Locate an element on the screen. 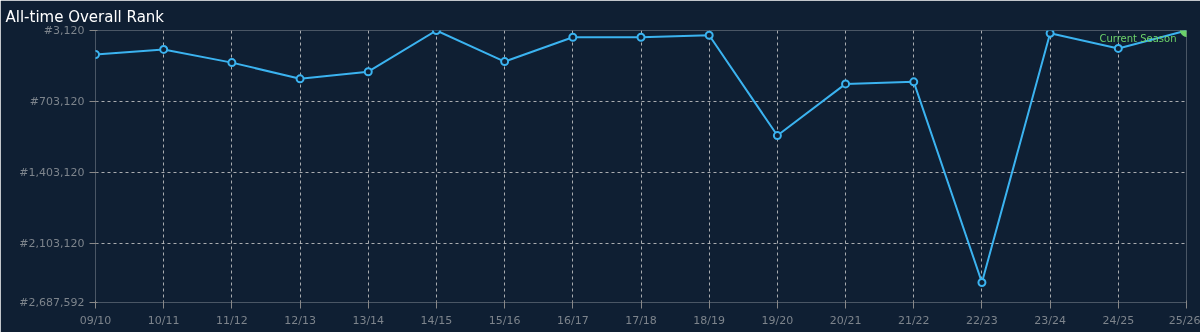  x-tick-label: 11/12 is located at coordinates (232, 320).